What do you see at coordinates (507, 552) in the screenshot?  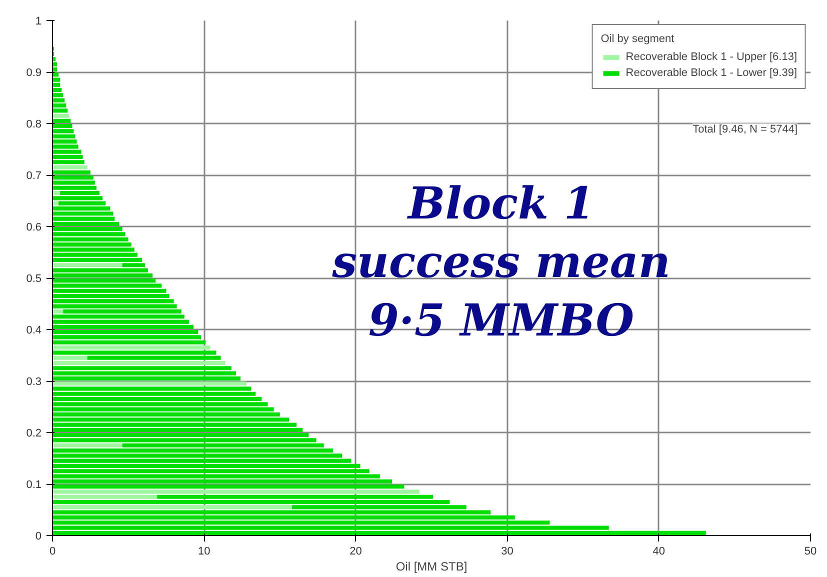 I see `x-tick-label: 30` at bounding box center [507, 552].